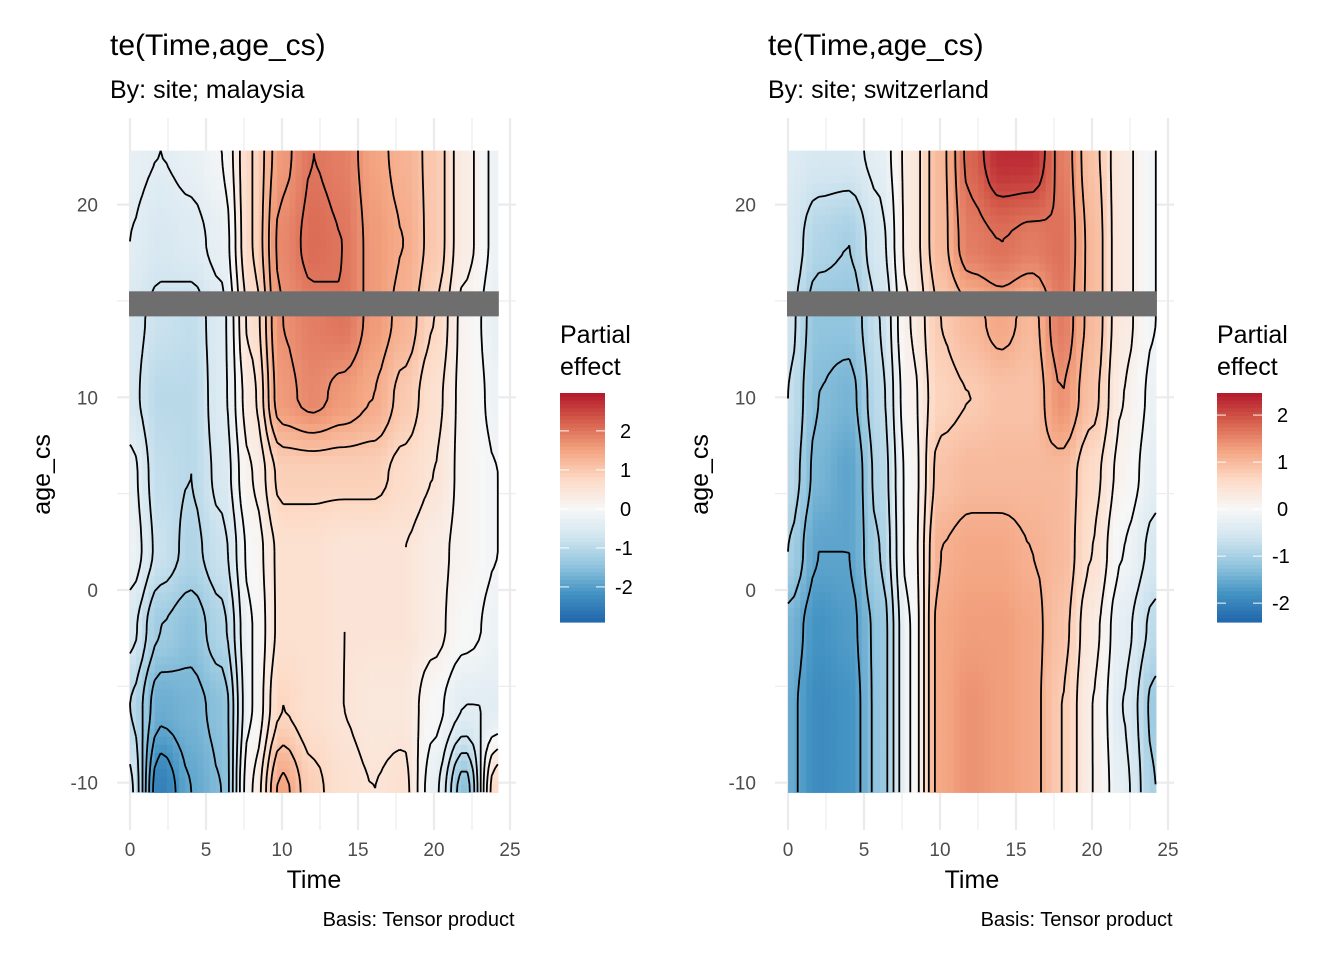 The width and height of the screenshot is (1344, 960). I want to click on contour-line, so click(348, 471).